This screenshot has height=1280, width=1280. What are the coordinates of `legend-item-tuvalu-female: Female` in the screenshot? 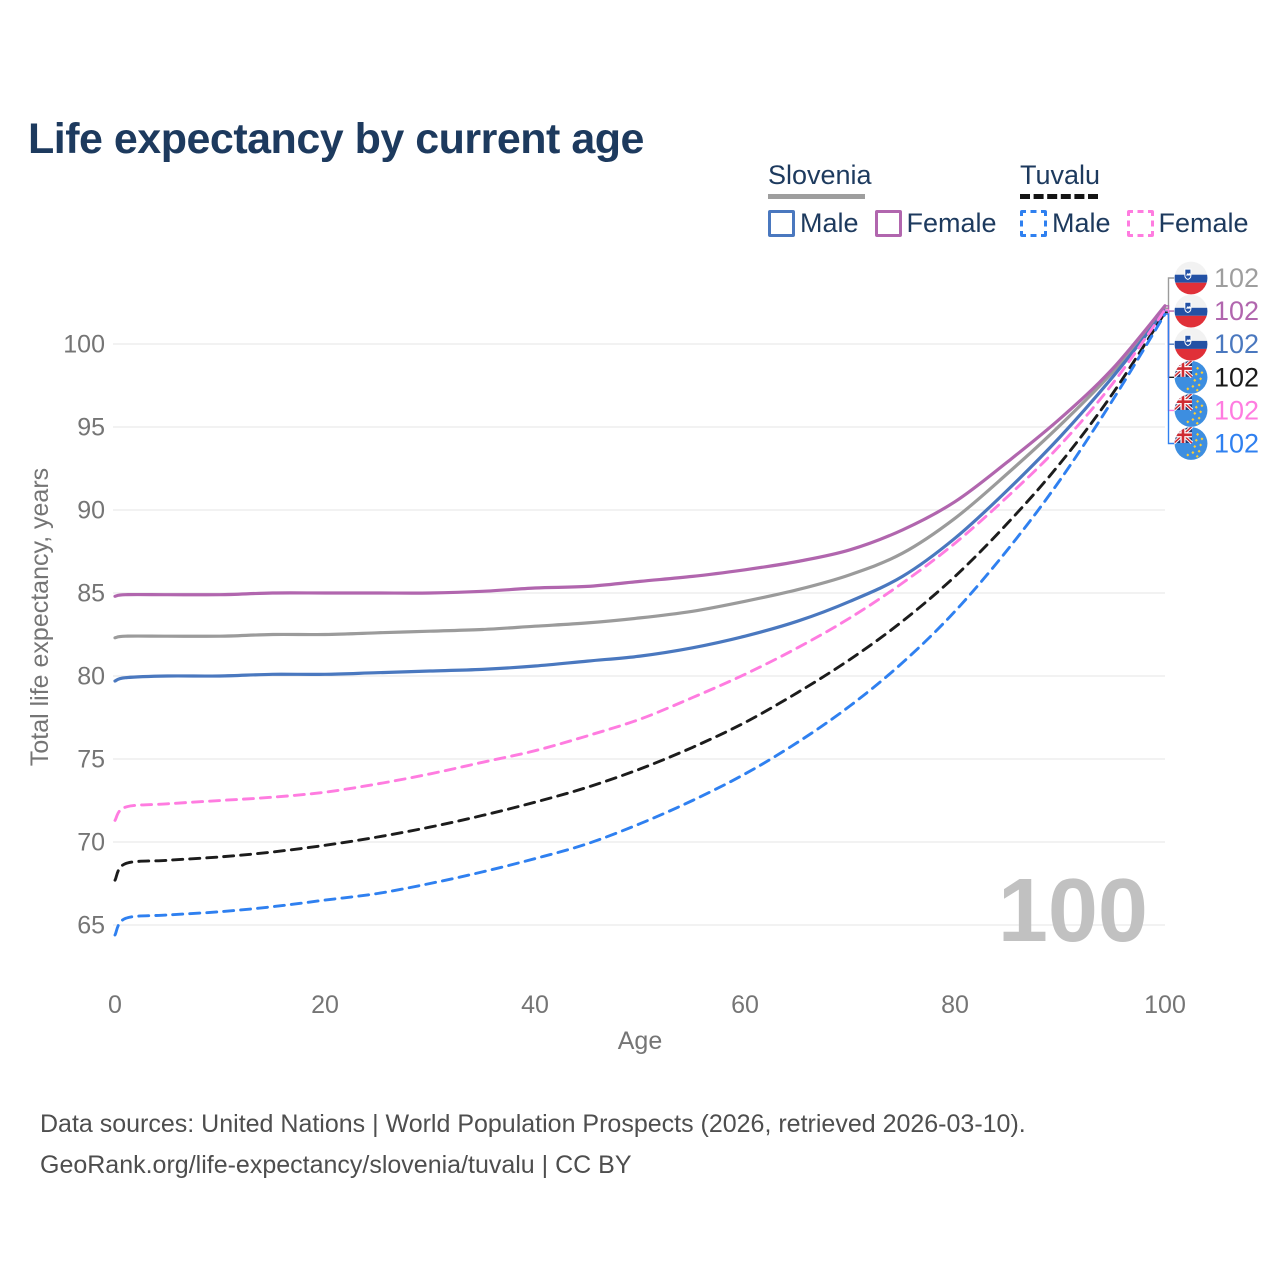 It's located at (1187, 223).